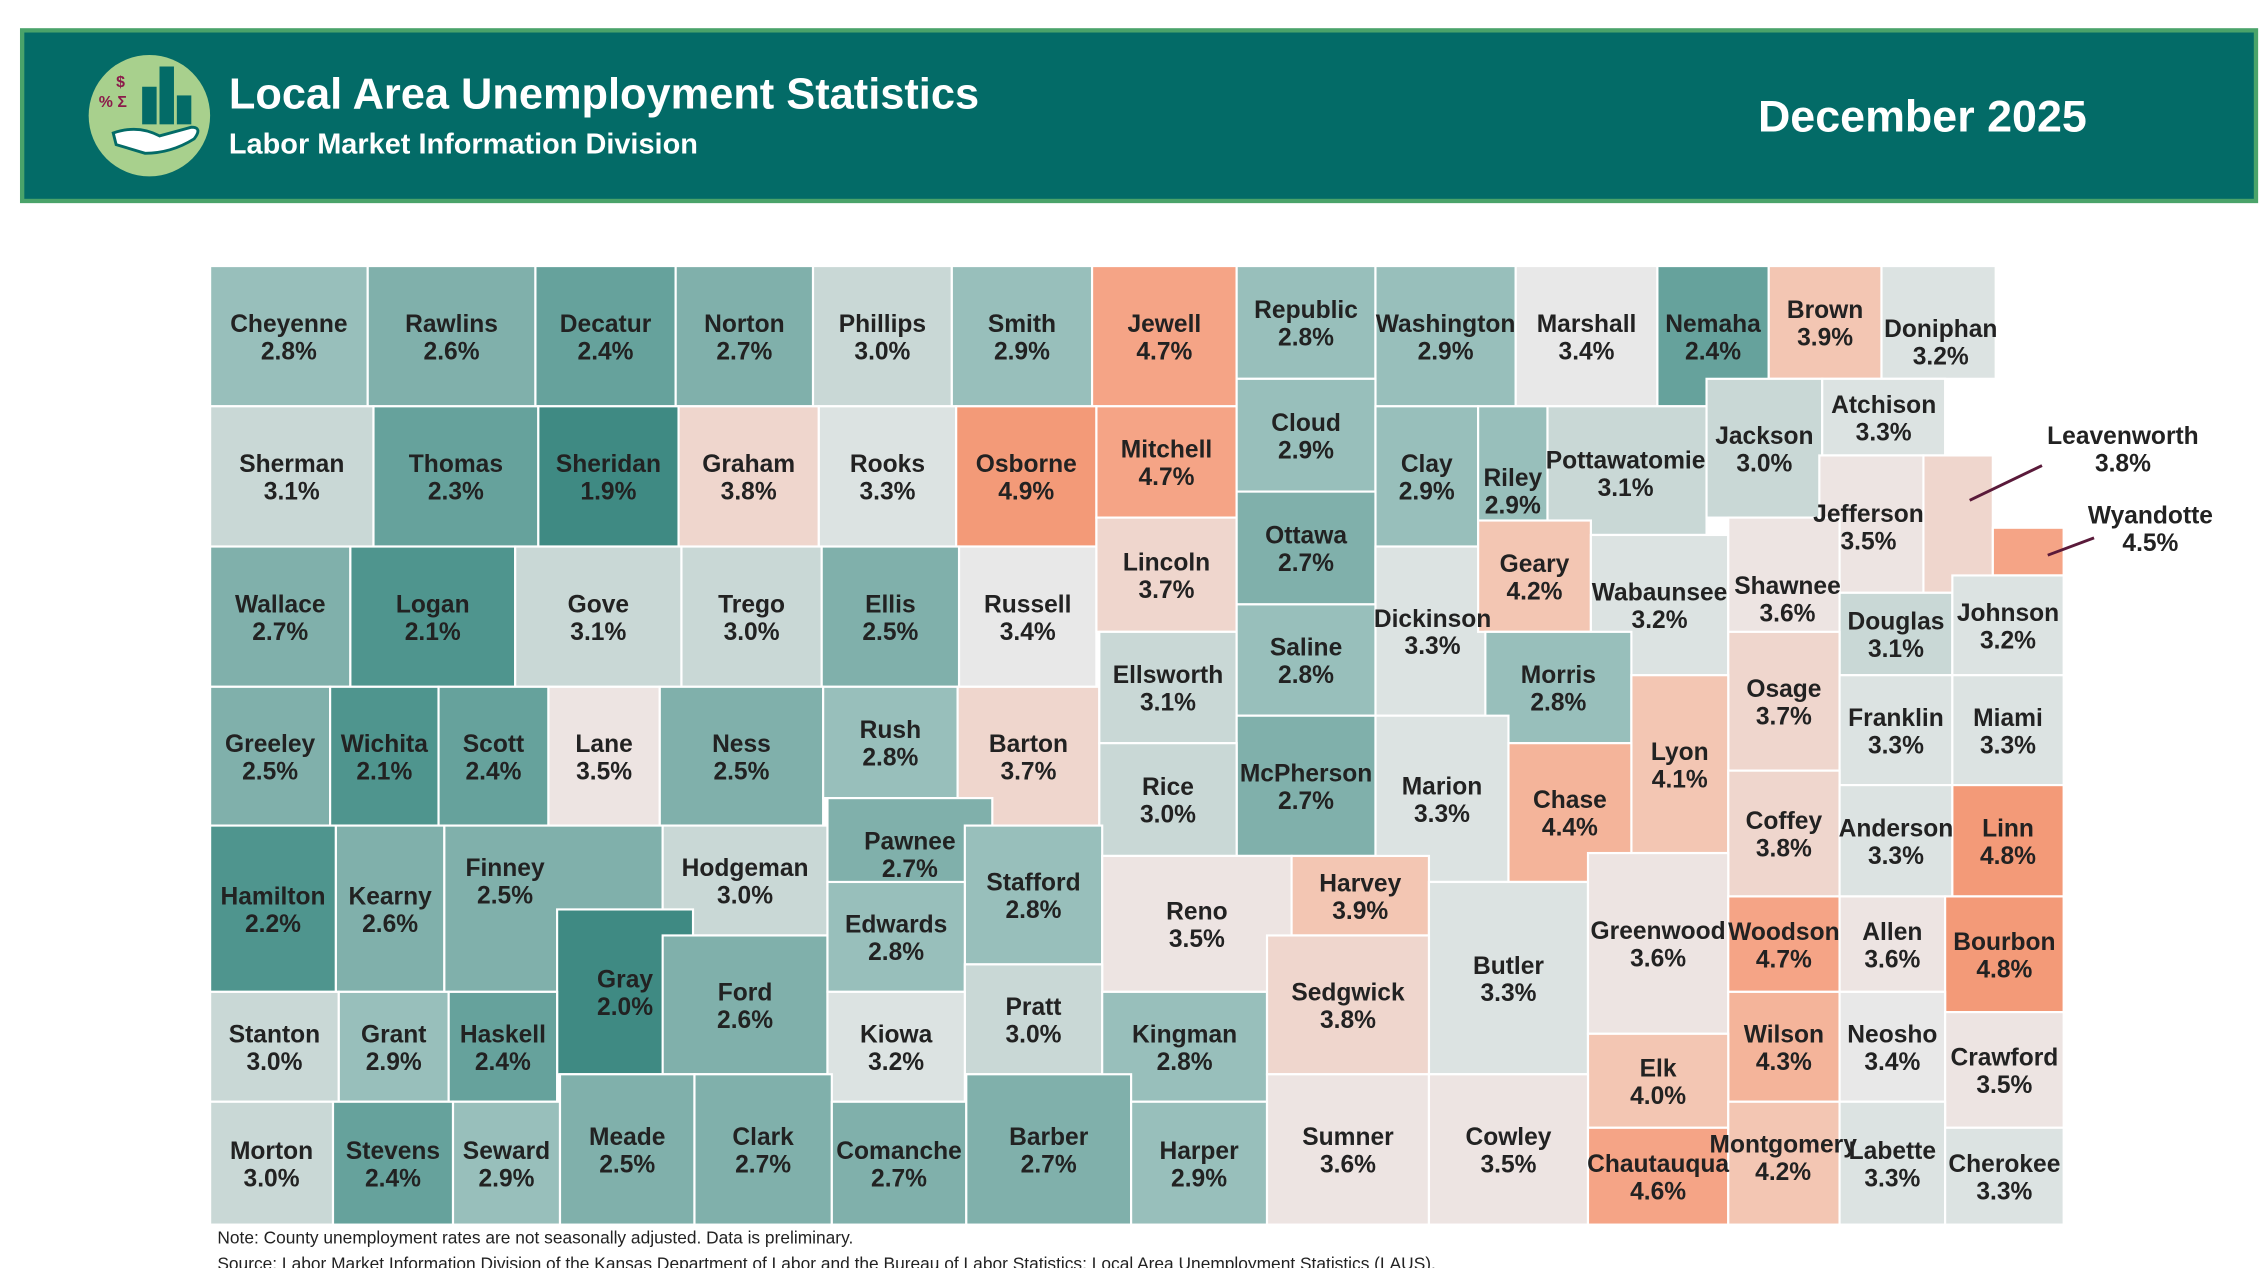 The height and width of the screenshot is (1268, 2268). What do you see at coordinates (1896, 622) in the screenshot?
I see `county-name: Douglas` at bounding box center [1896, 622].